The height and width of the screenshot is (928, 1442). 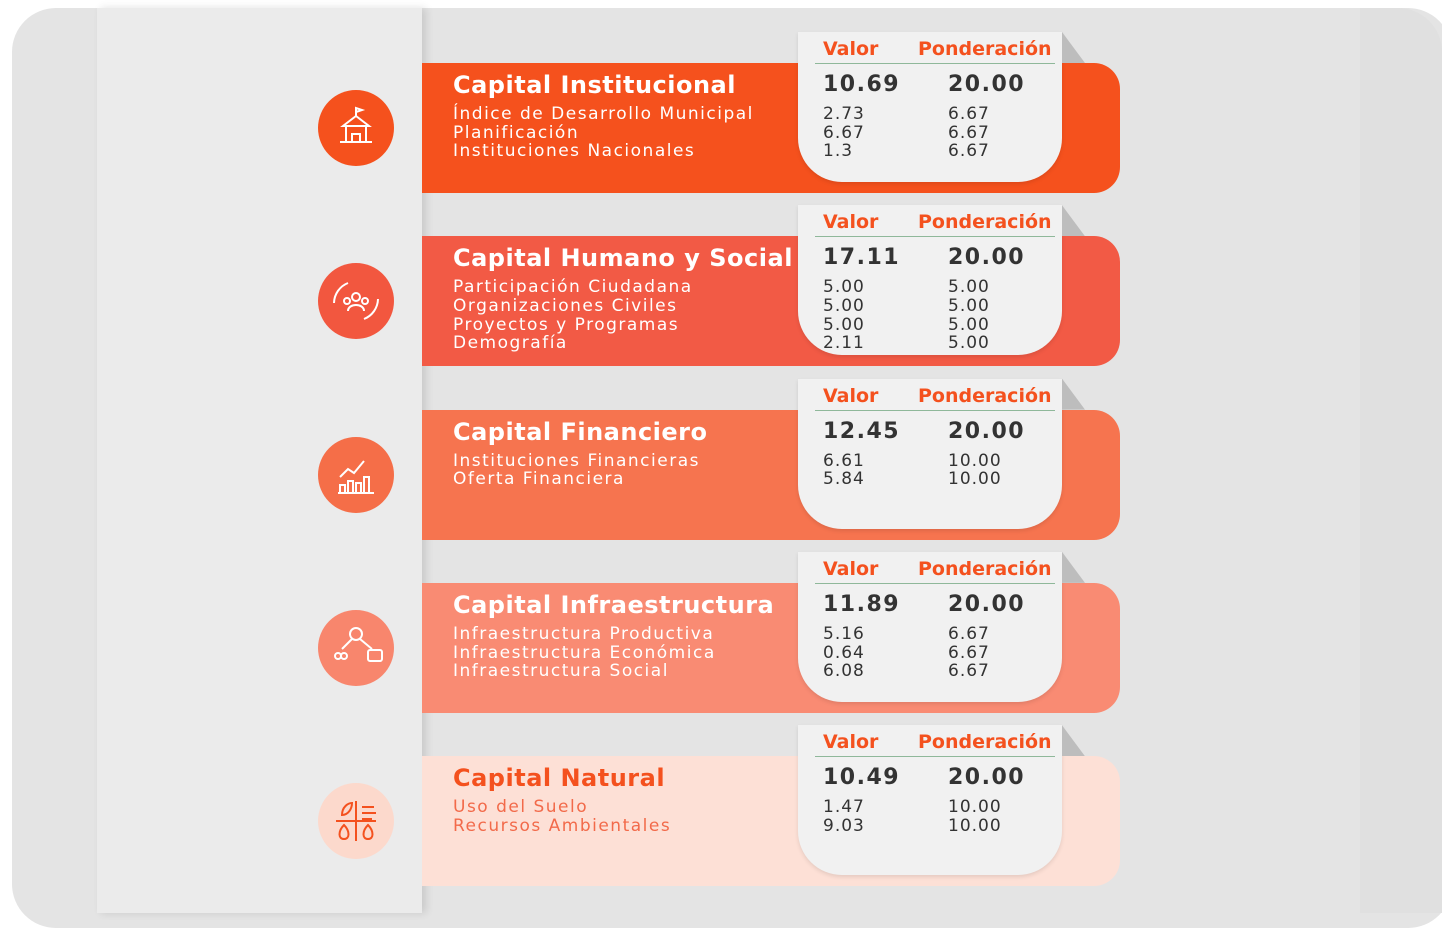 What do you see at coordinates (844, 671) in the screenshot?
I see `item-value: 6.08` at bounding box center [844, 671].